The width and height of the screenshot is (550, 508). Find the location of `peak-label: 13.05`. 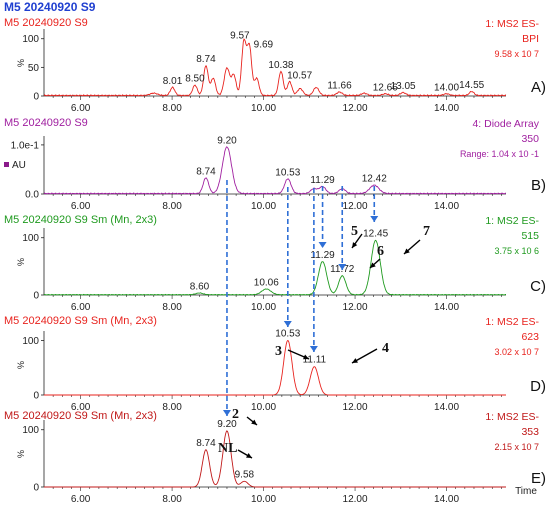

peak-label: 13.05 is located at coordinates (403, 86).